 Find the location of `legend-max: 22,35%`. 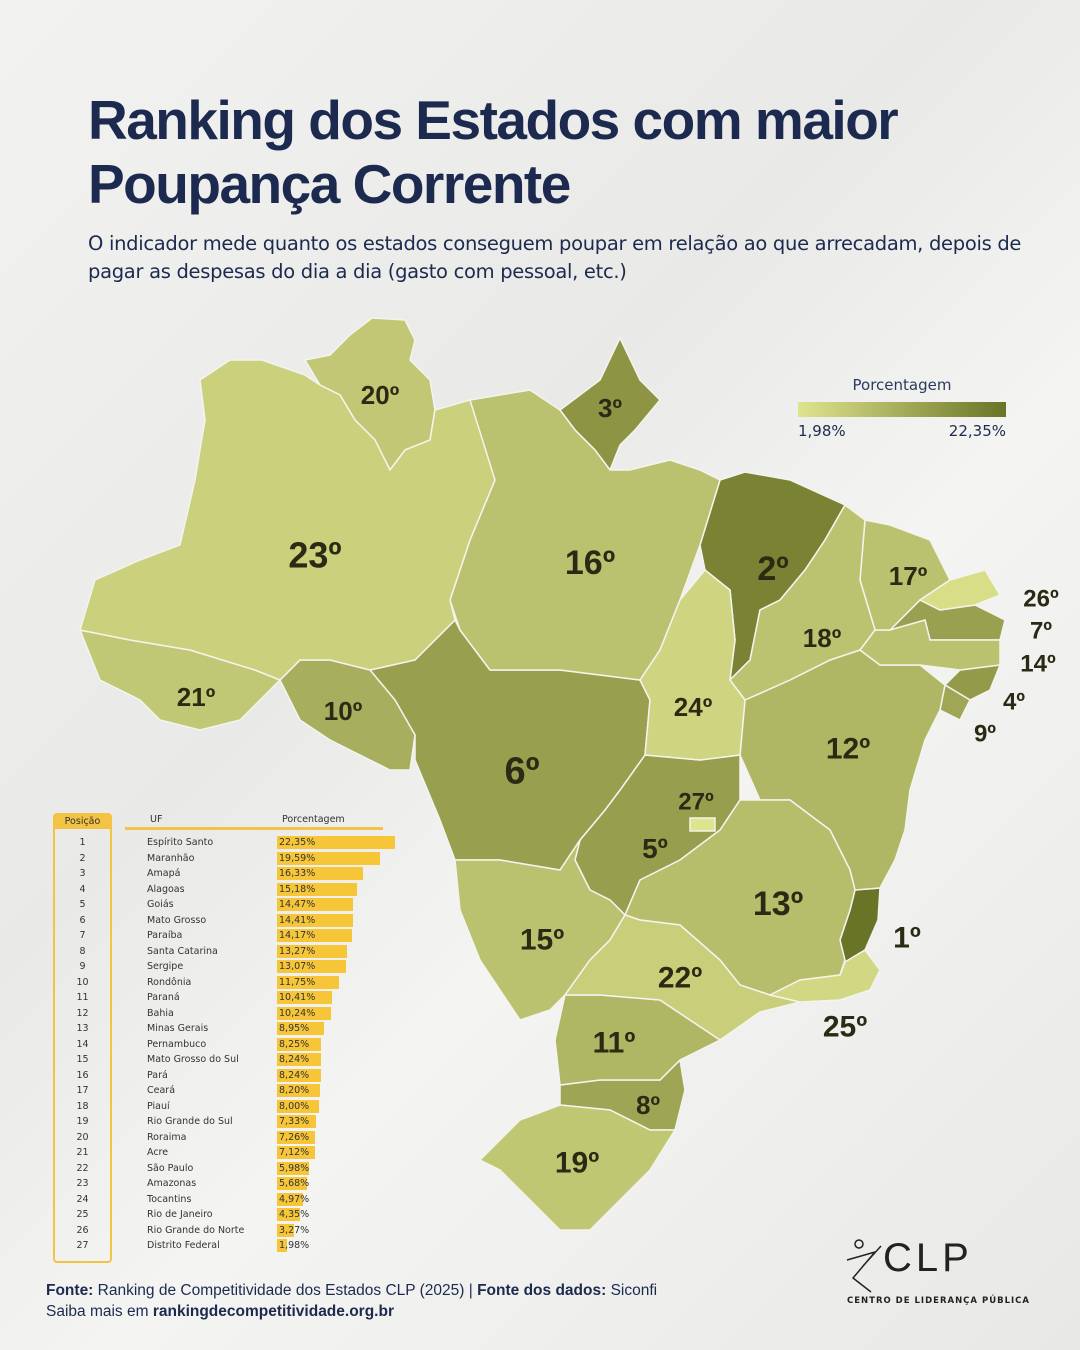

legend-max: 22,35% is located at coordinates (977, 431).